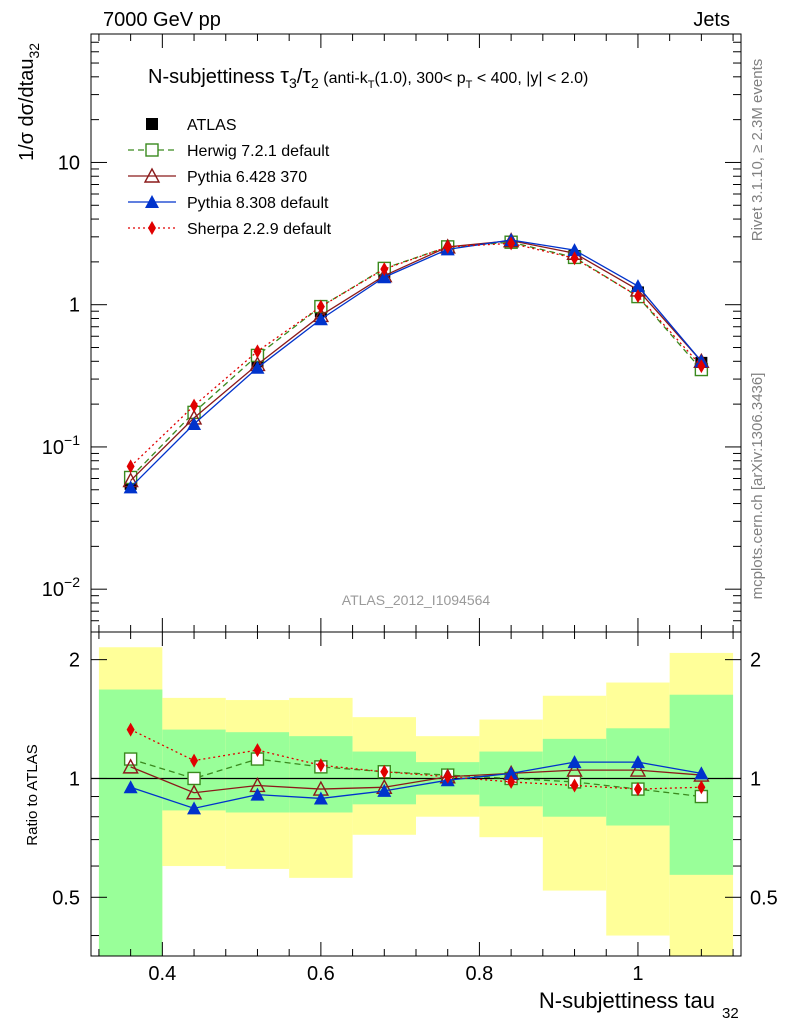  Describe the element at coordinates (371, 85) in the screenshot. I see `title-subT1: T` at that location.